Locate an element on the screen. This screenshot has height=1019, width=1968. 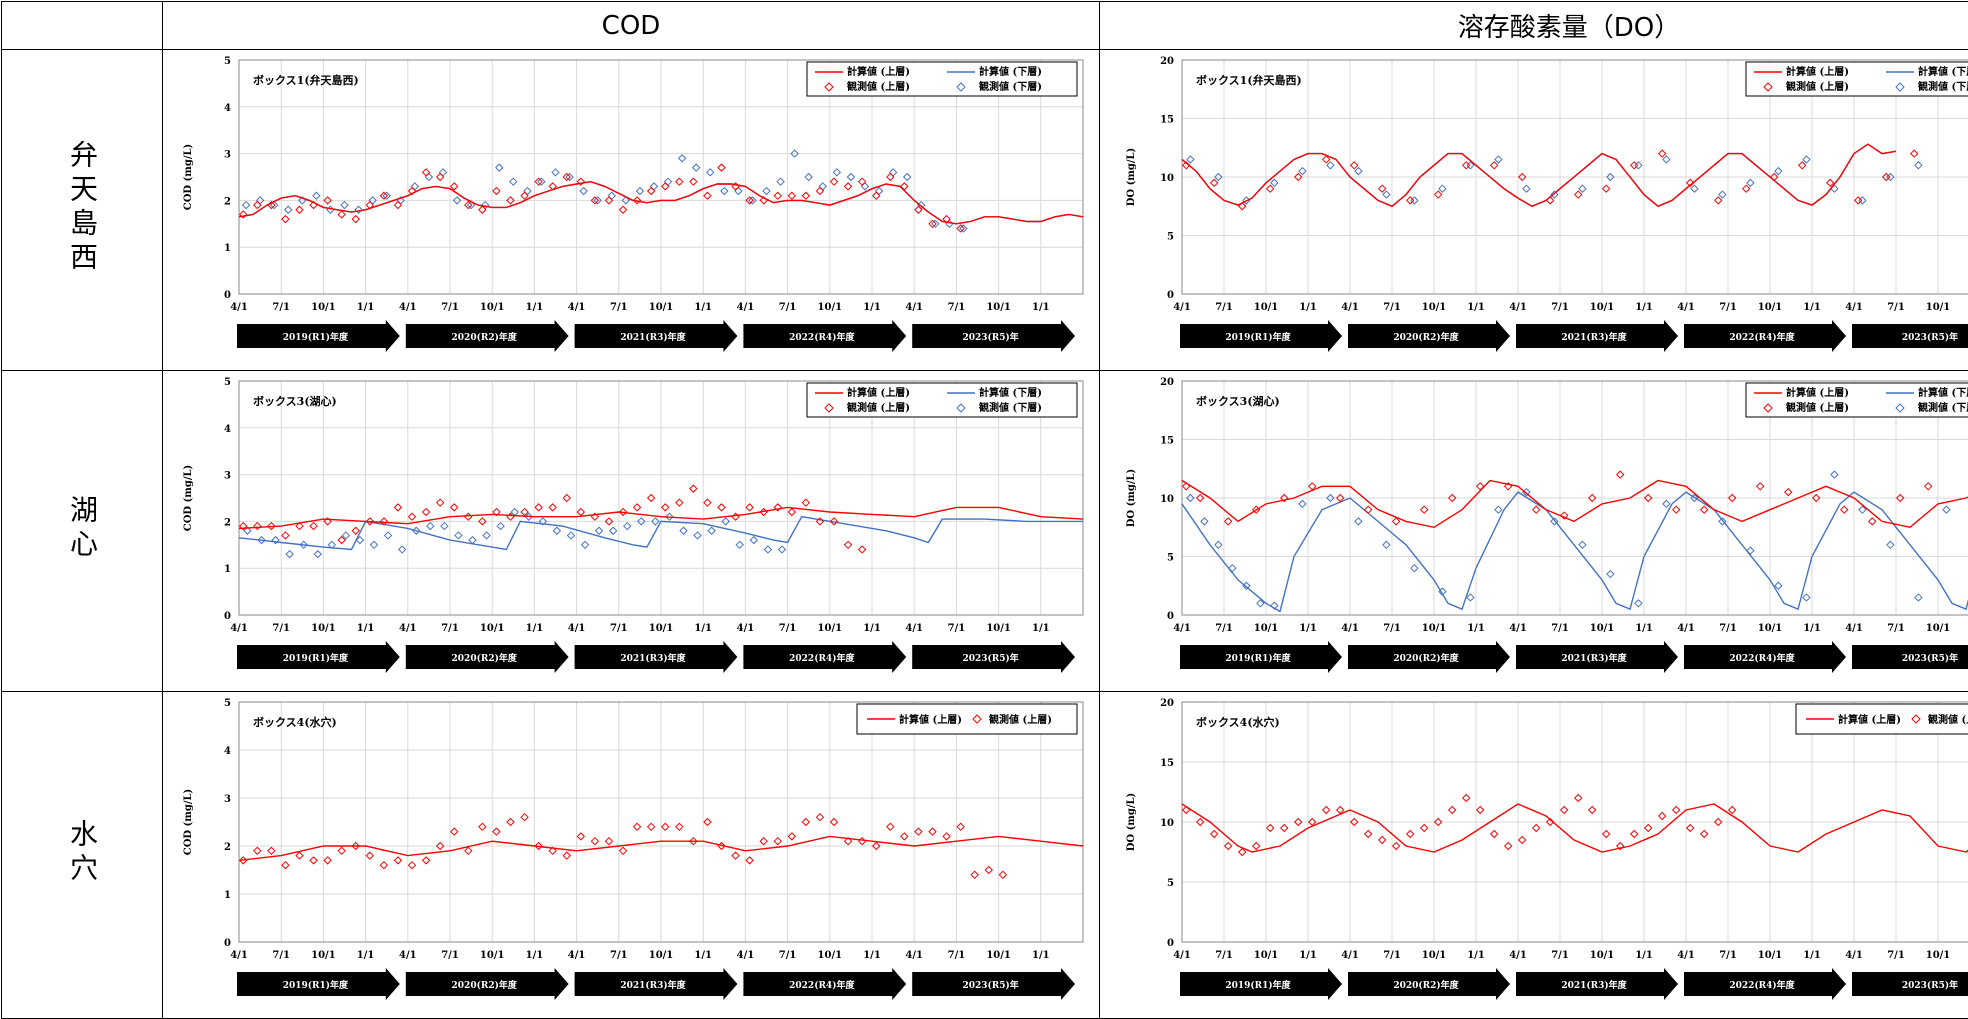
box-title: ボックス1(弁天島西) is located at coordinates (1249, 80).